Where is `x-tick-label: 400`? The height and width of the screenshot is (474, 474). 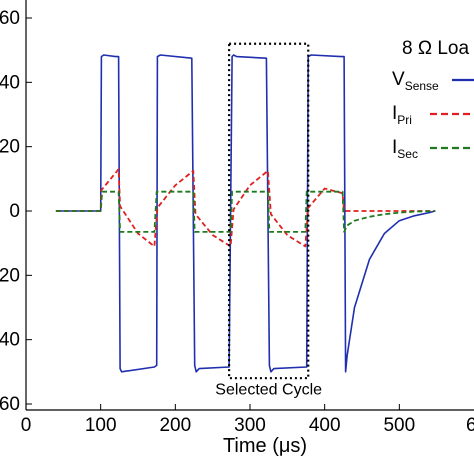
x-tick-label: 400 is located at coordinates (325, 425).